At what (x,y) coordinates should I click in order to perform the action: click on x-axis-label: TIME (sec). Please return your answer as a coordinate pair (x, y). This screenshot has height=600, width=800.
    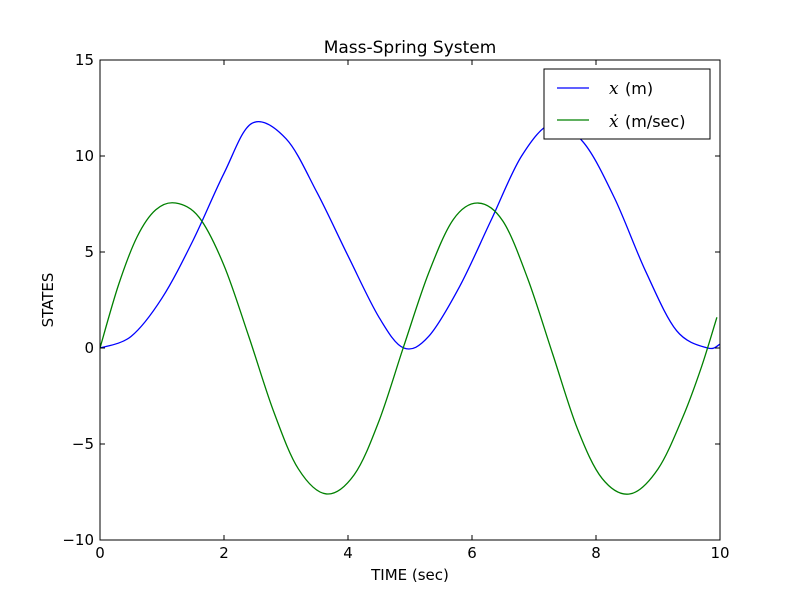
    Looking at the image, I should click on (409, 575).